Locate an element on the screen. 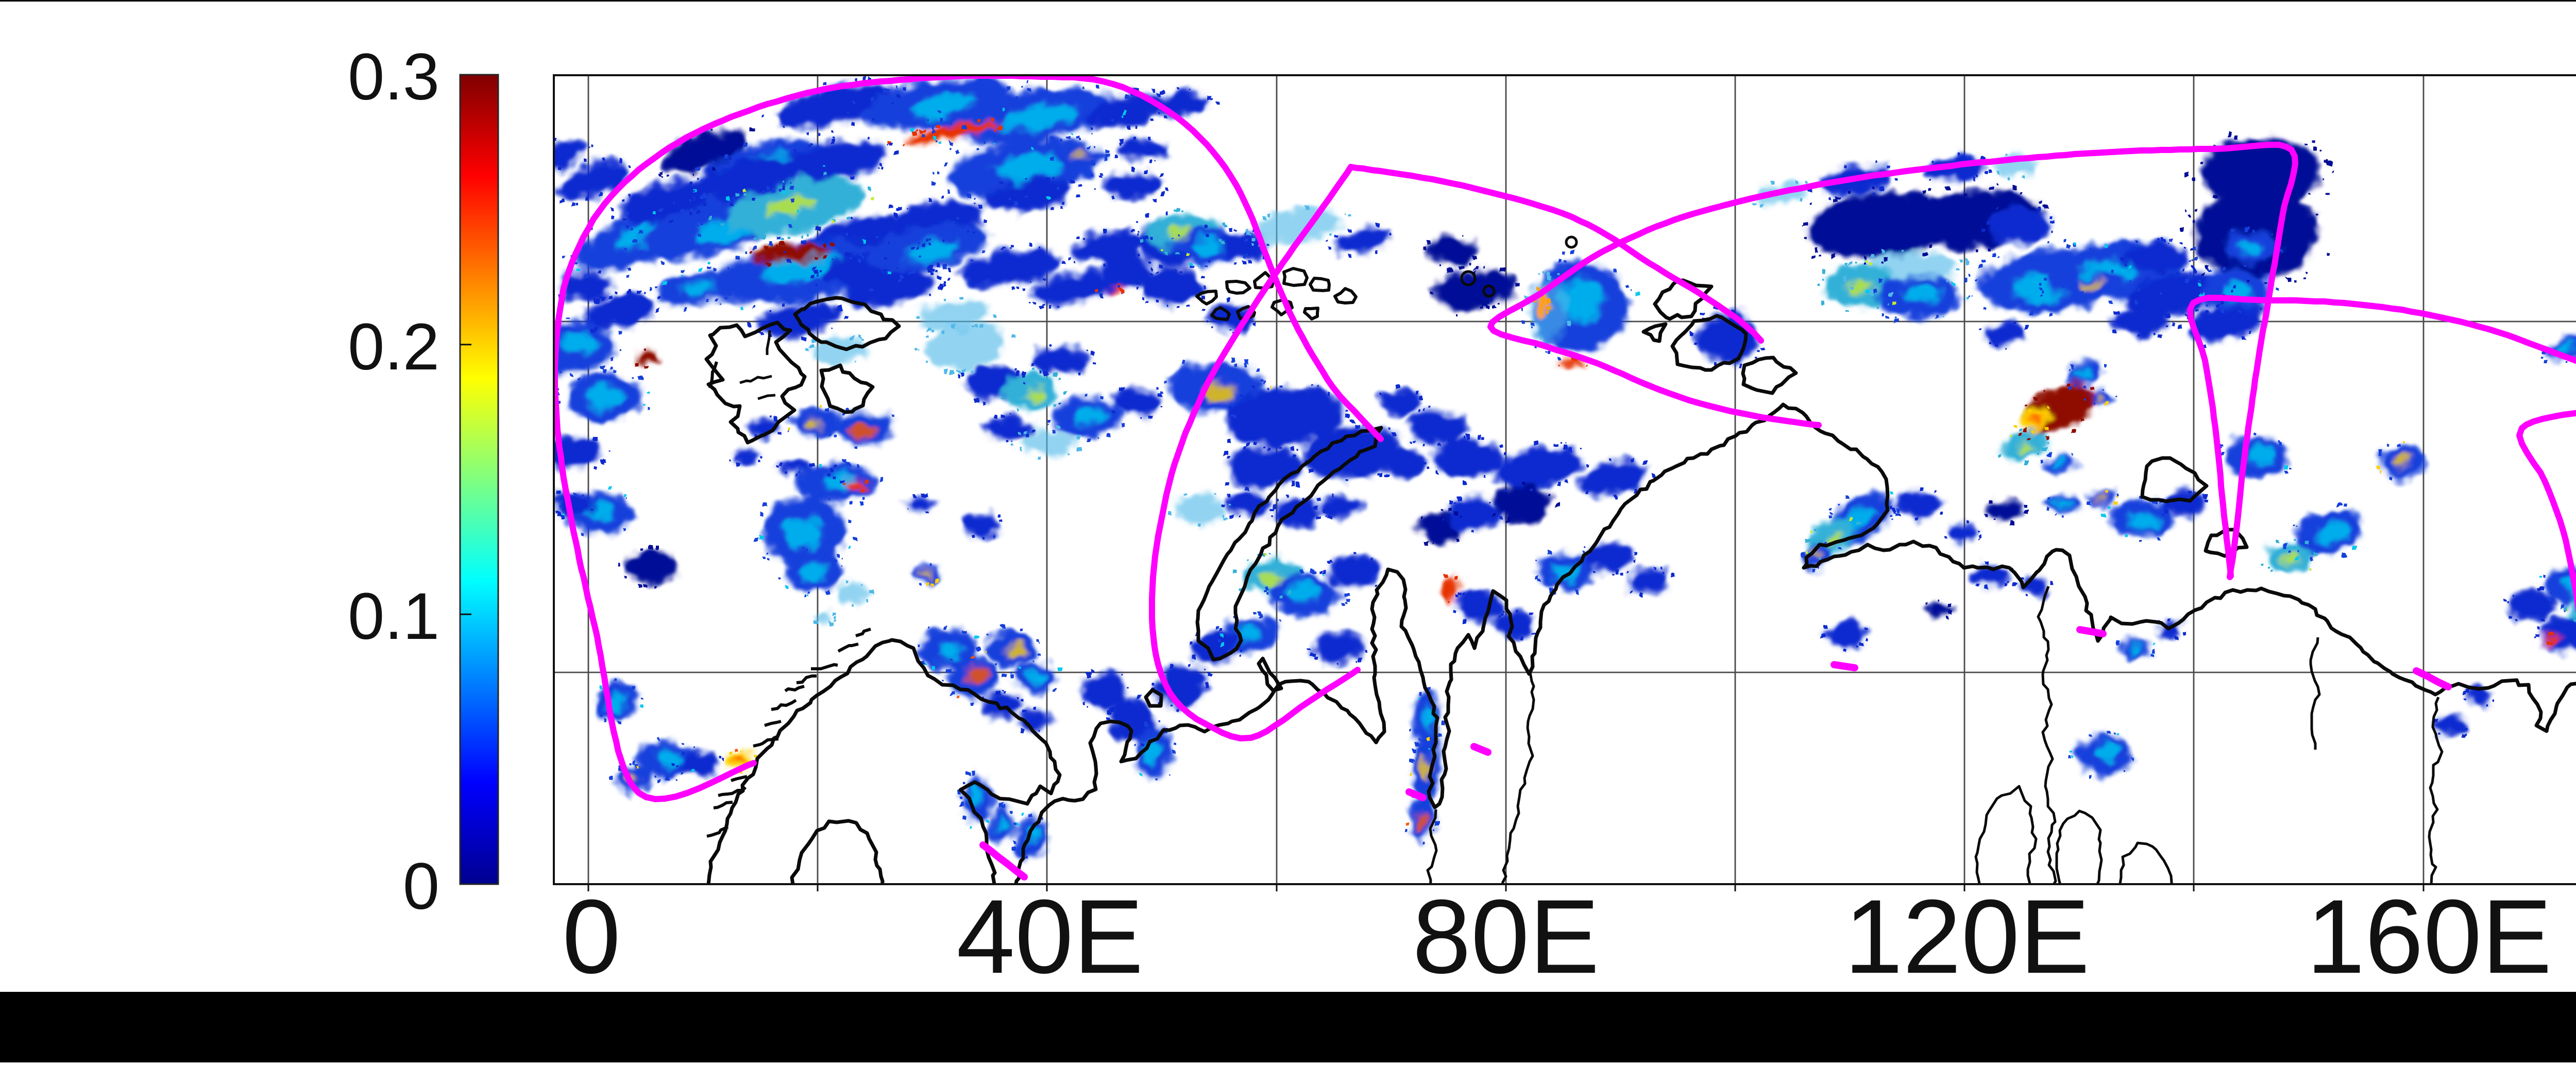 Image resolution: width=2576 pixels, height=1065 pixels. svg-text: 0.2 is located at coordinates (393, 347).